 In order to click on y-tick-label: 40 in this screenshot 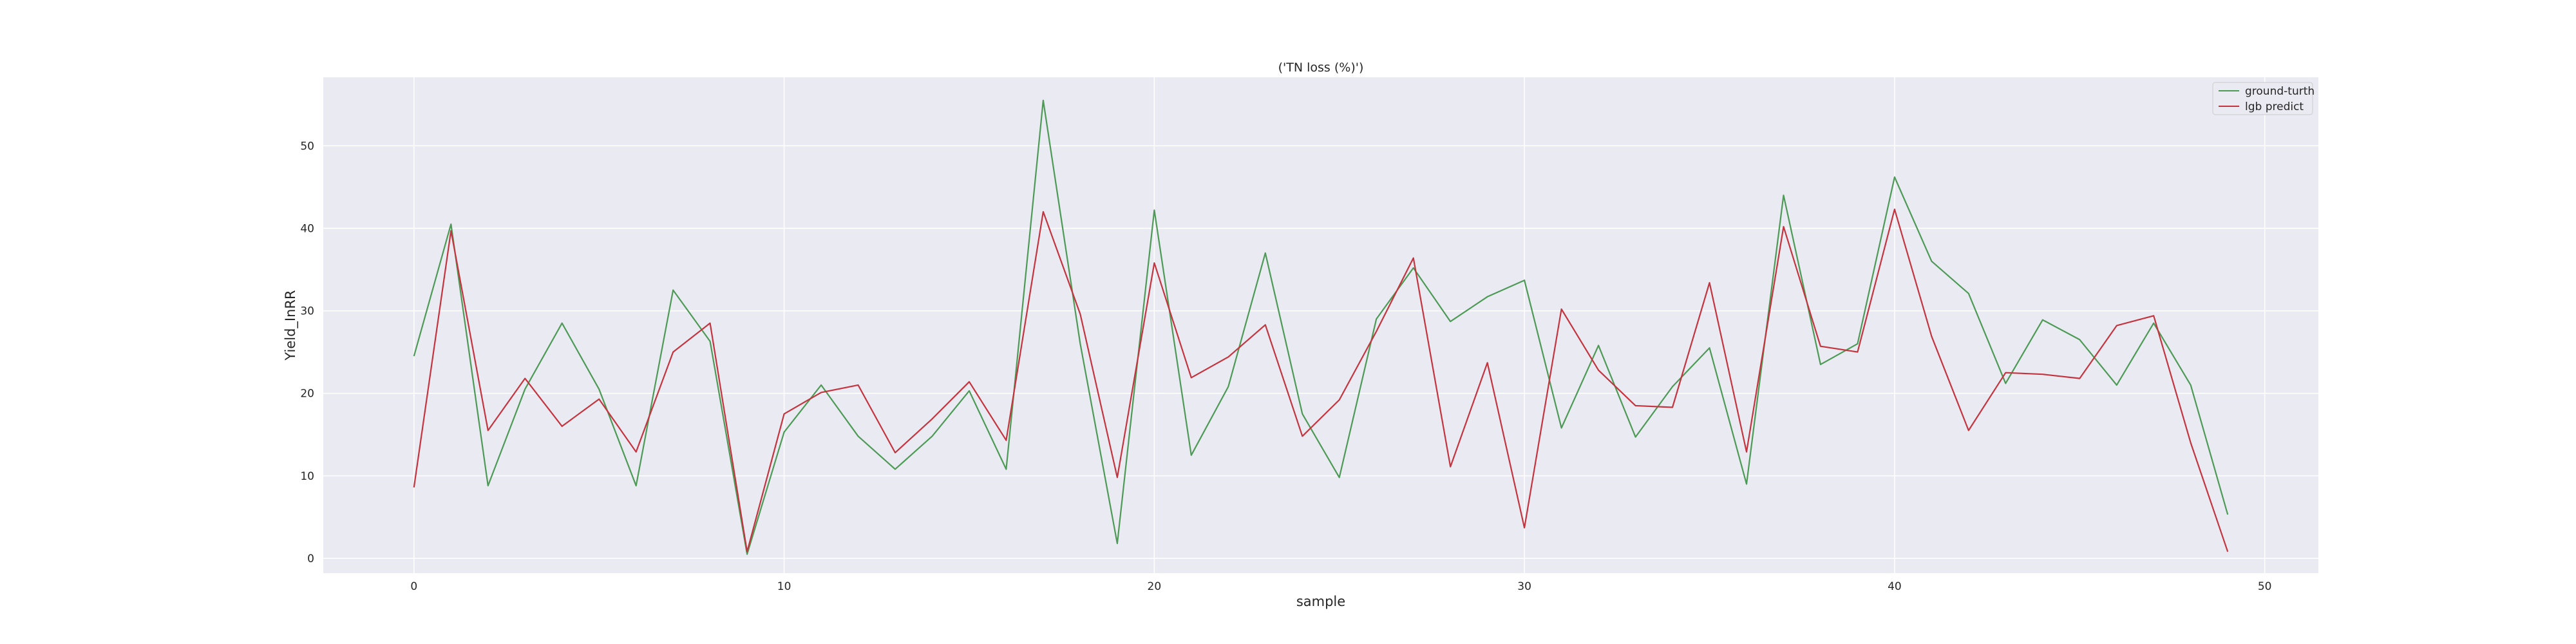, I will do `click(307, 229)`.